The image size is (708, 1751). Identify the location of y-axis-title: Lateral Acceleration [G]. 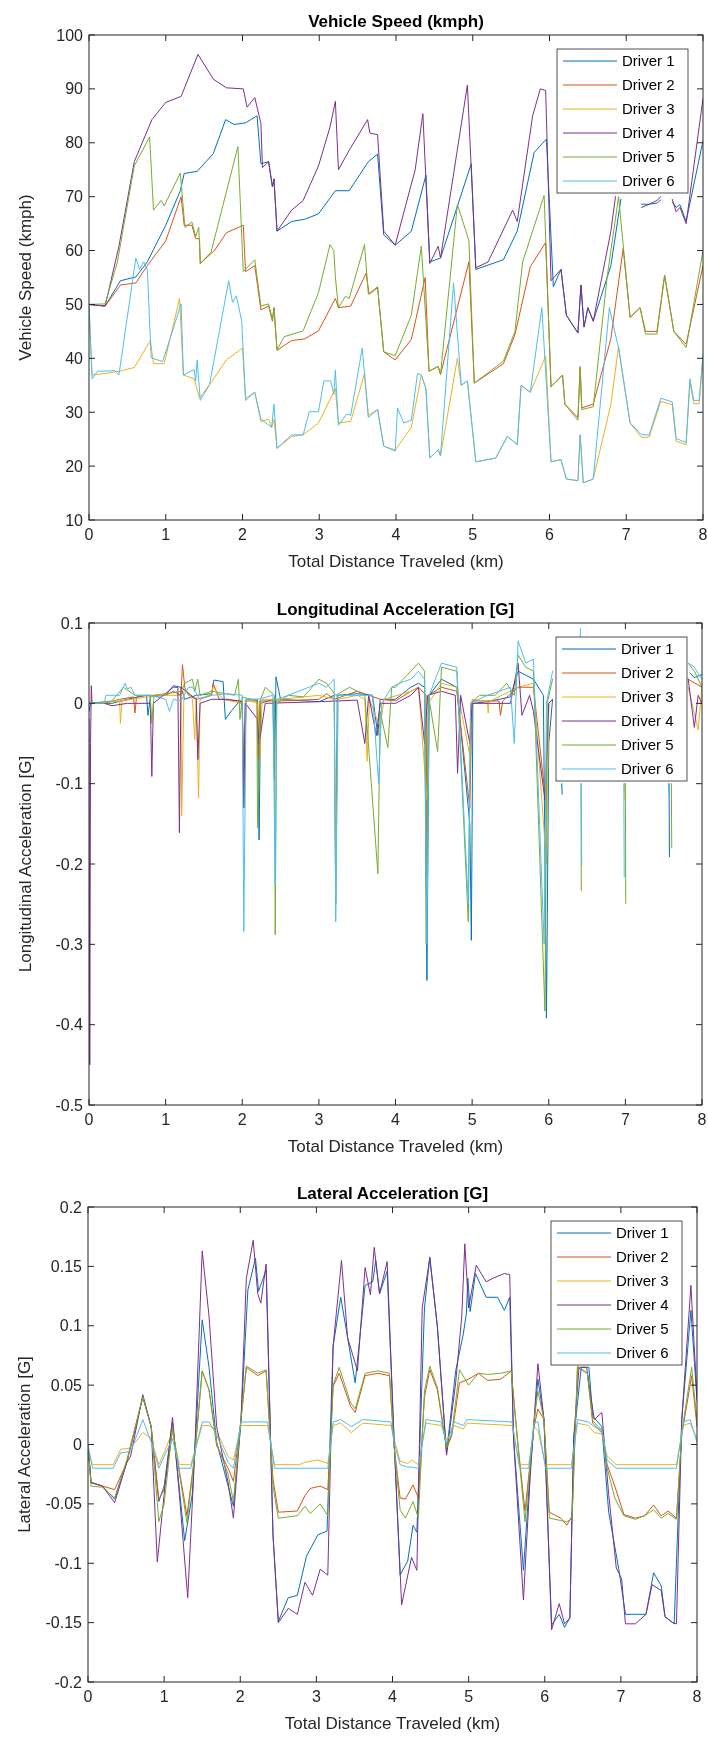
(24, 1444).